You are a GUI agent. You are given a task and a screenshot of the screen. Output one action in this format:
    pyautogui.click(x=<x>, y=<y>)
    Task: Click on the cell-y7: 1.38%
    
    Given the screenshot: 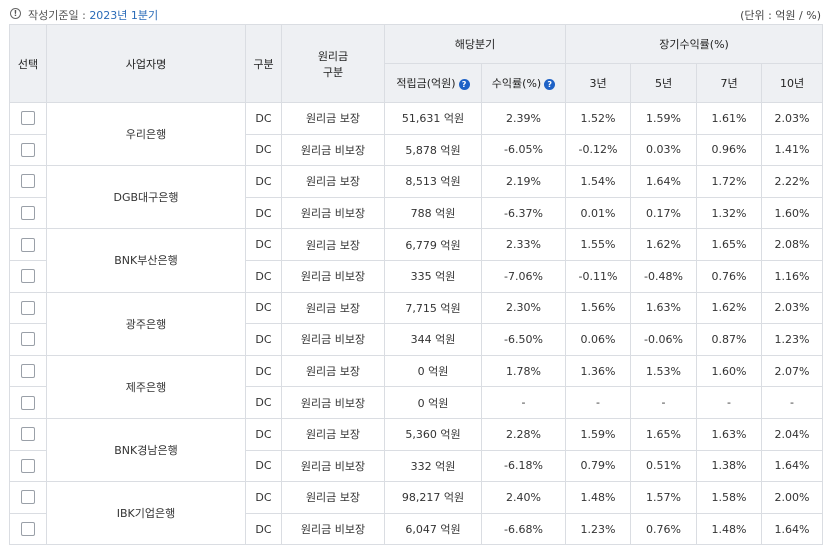 What is the action you would take?
    pyautogui.click(x=729, y=466)
    